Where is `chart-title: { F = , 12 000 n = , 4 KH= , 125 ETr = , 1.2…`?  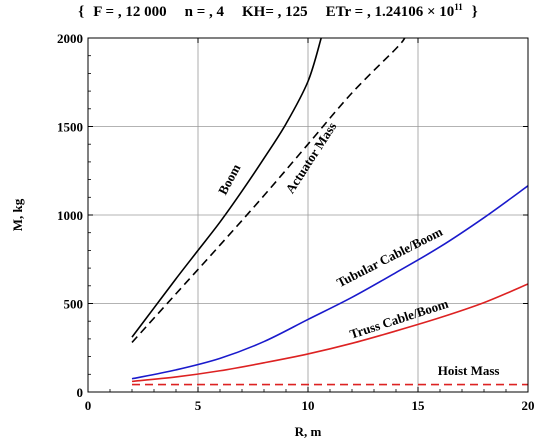
chart-title: { F = , 12 000 n = , 4 KH= , 125 ETr = , 1.2… is located at coordinates (278, 11).